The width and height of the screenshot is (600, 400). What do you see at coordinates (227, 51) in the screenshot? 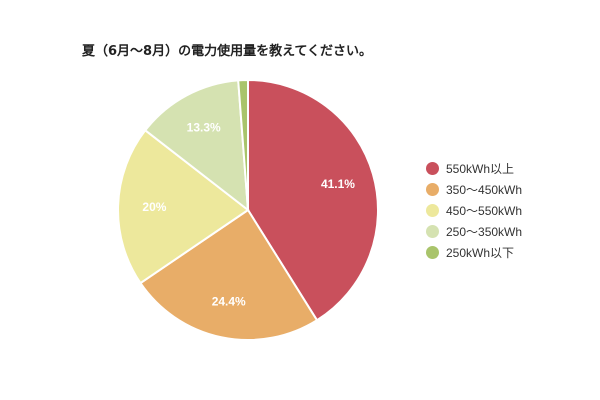
I see `chart-title: 夏（6月〜8月）の電力使用量を教えてください。` at bounding box center [227, 51].